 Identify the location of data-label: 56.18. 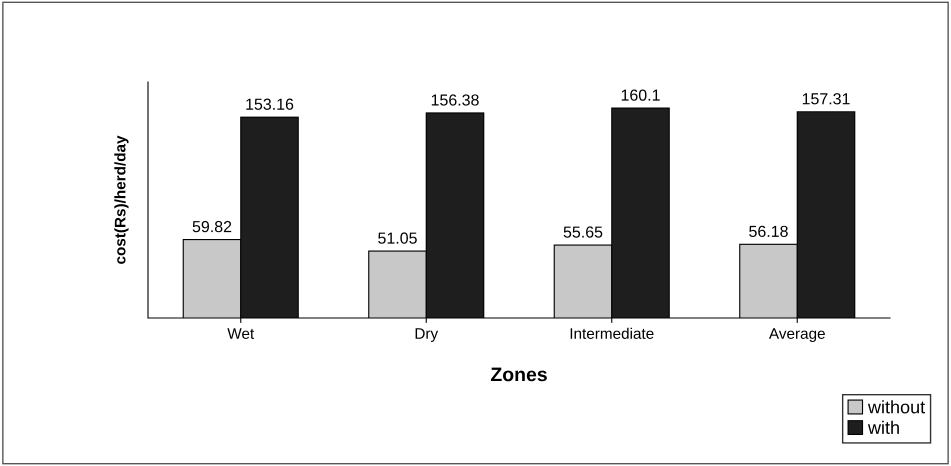
(768, 232).